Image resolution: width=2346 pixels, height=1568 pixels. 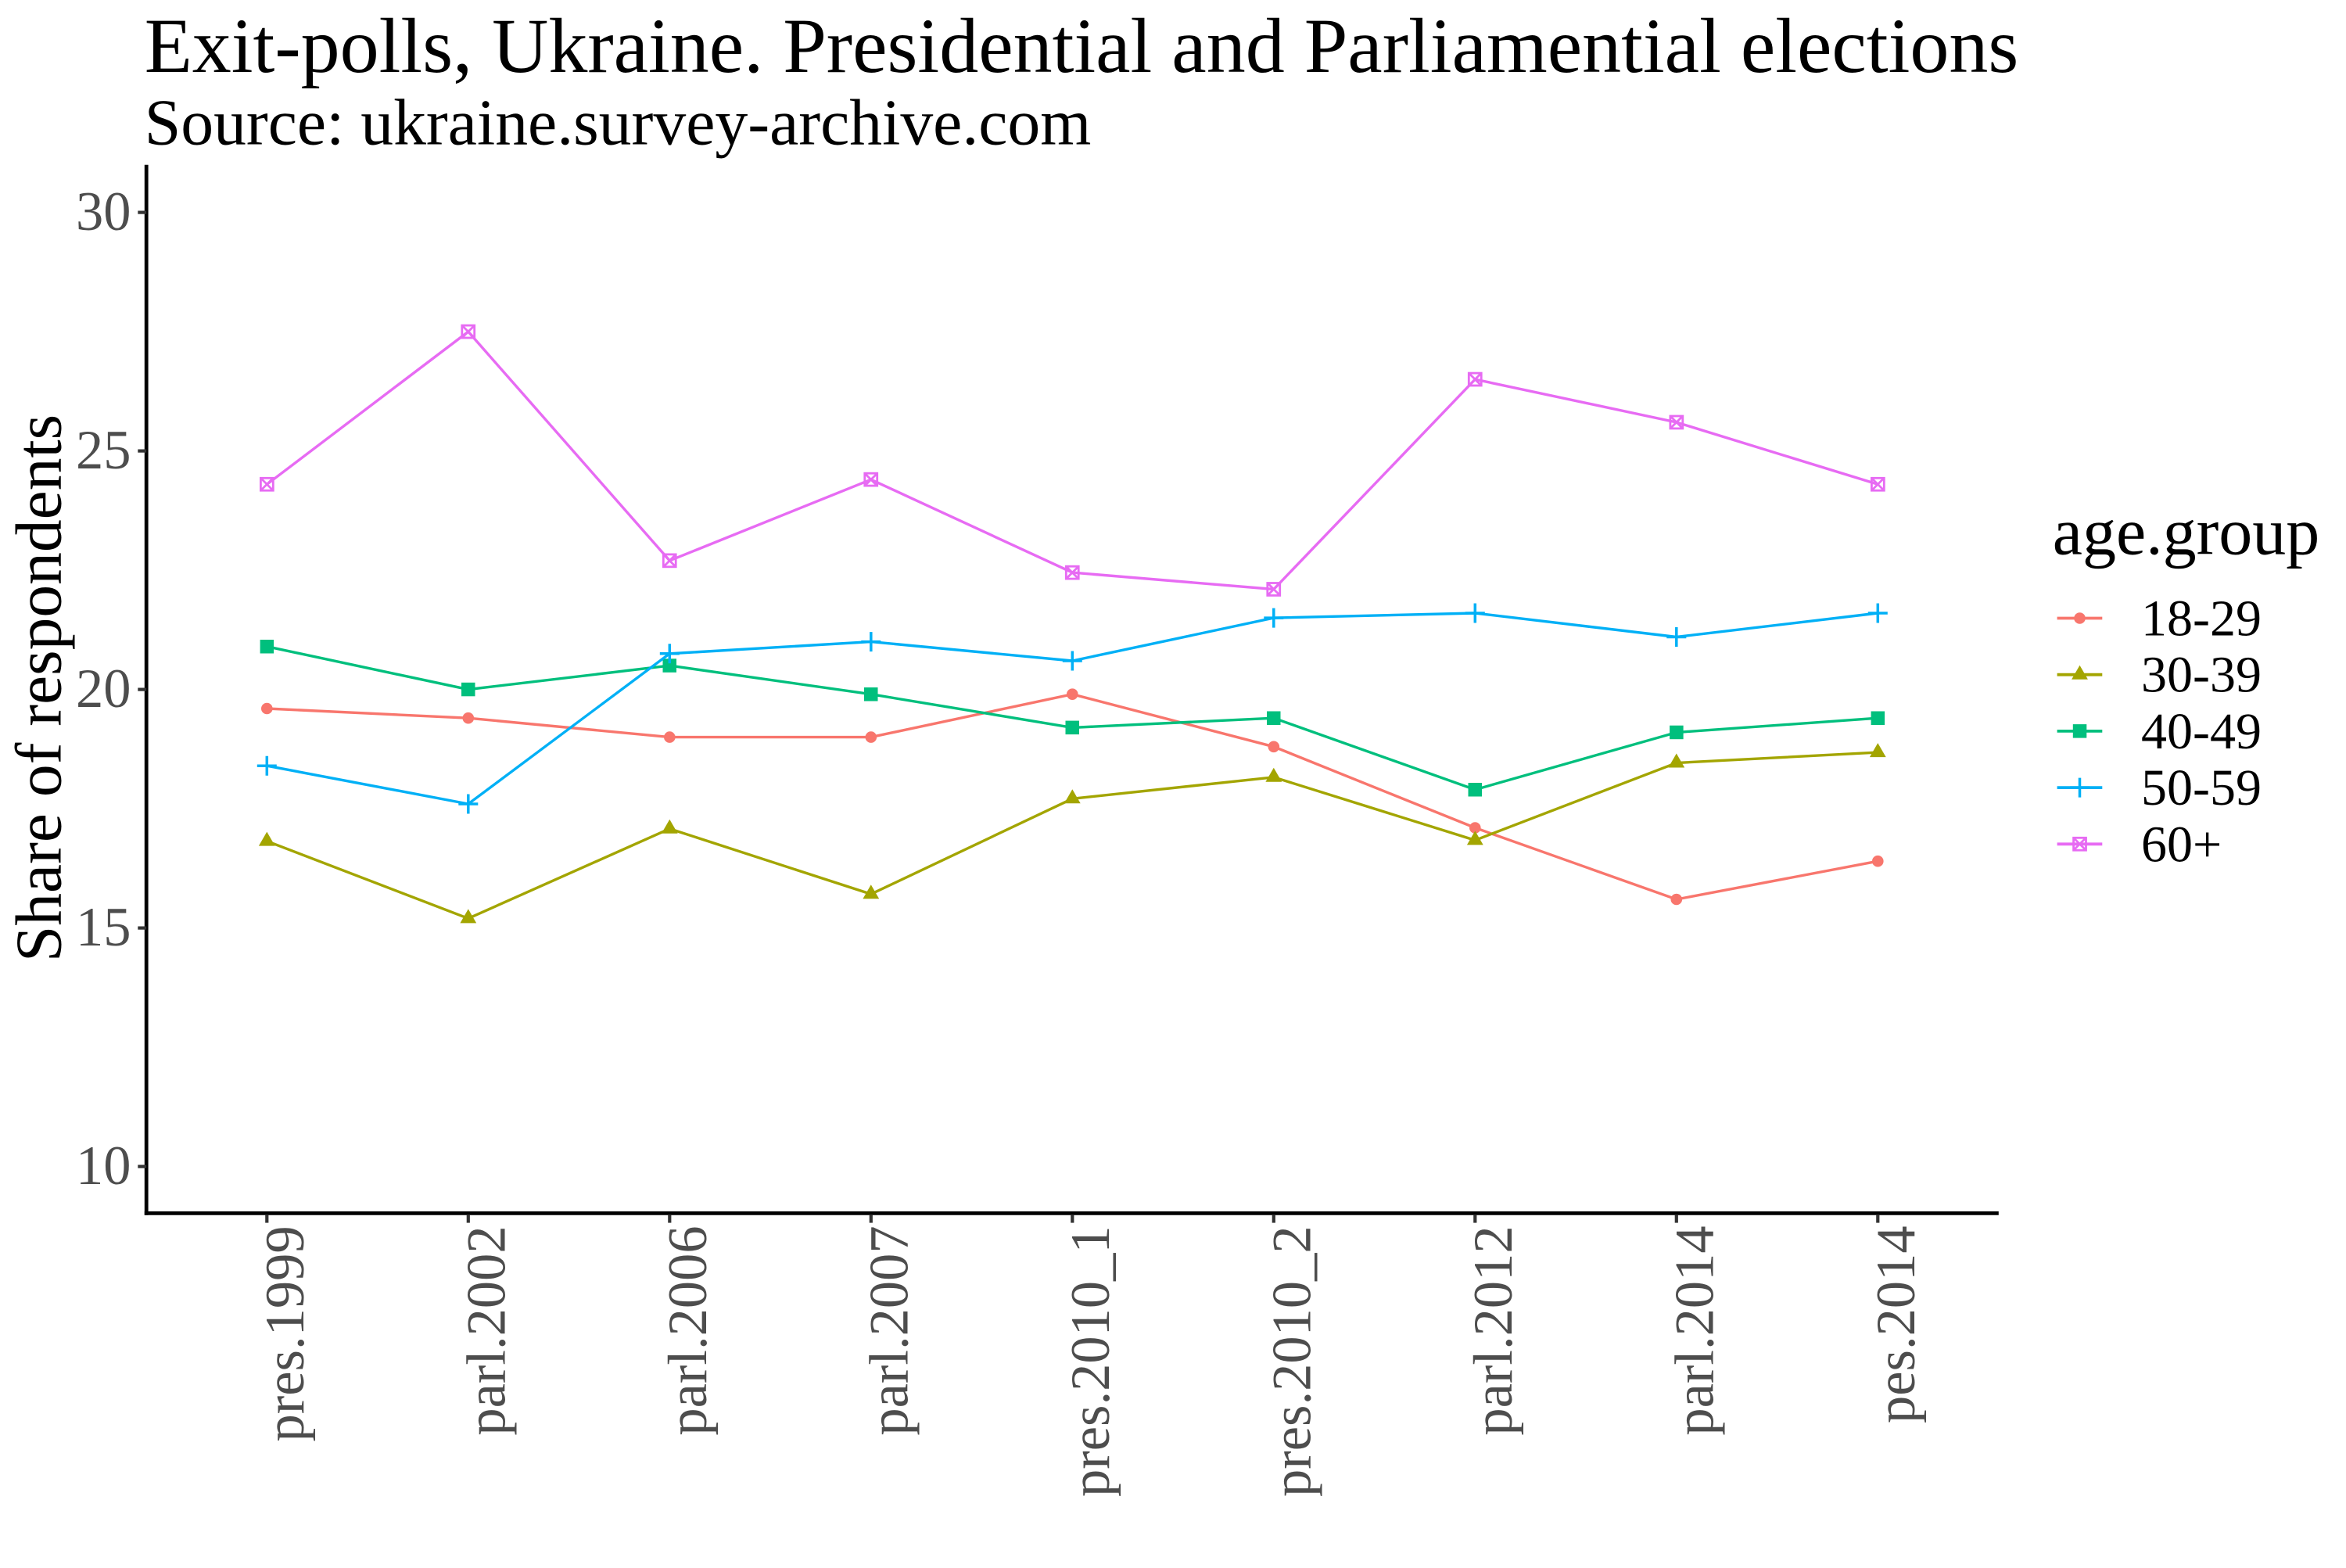 I want to click on svg-text: parl.2014, so click(x=1696, y=1330).